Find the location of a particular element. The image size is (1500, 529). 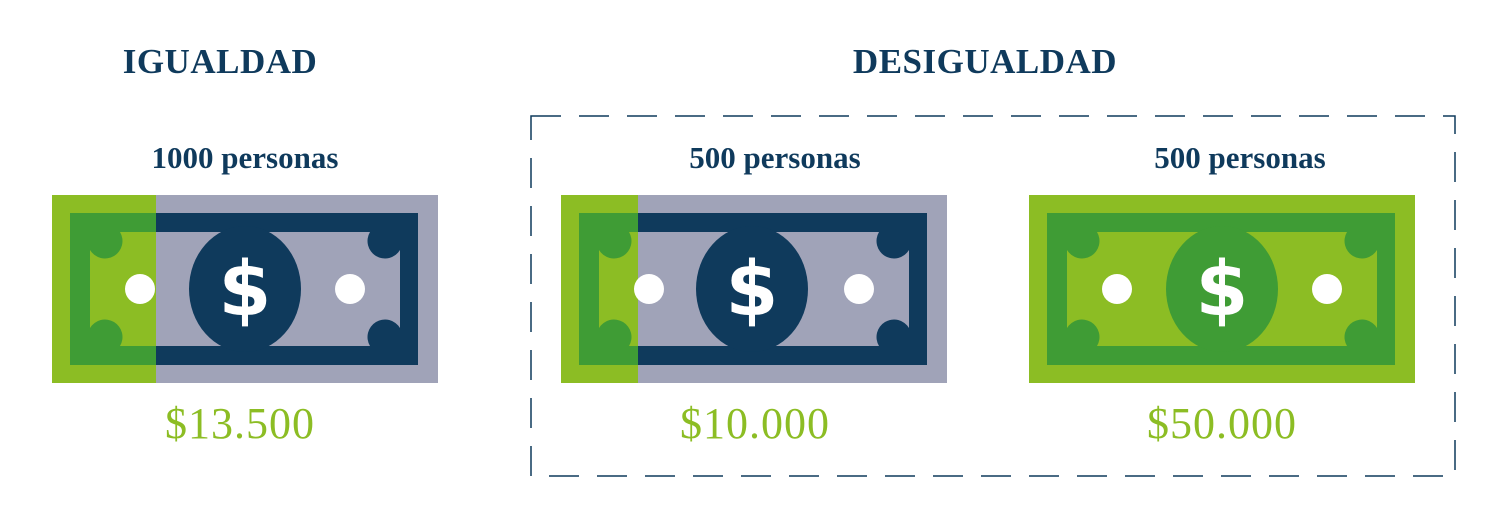

equality-banknote-icon: $ is located at coordinates (245, 289).